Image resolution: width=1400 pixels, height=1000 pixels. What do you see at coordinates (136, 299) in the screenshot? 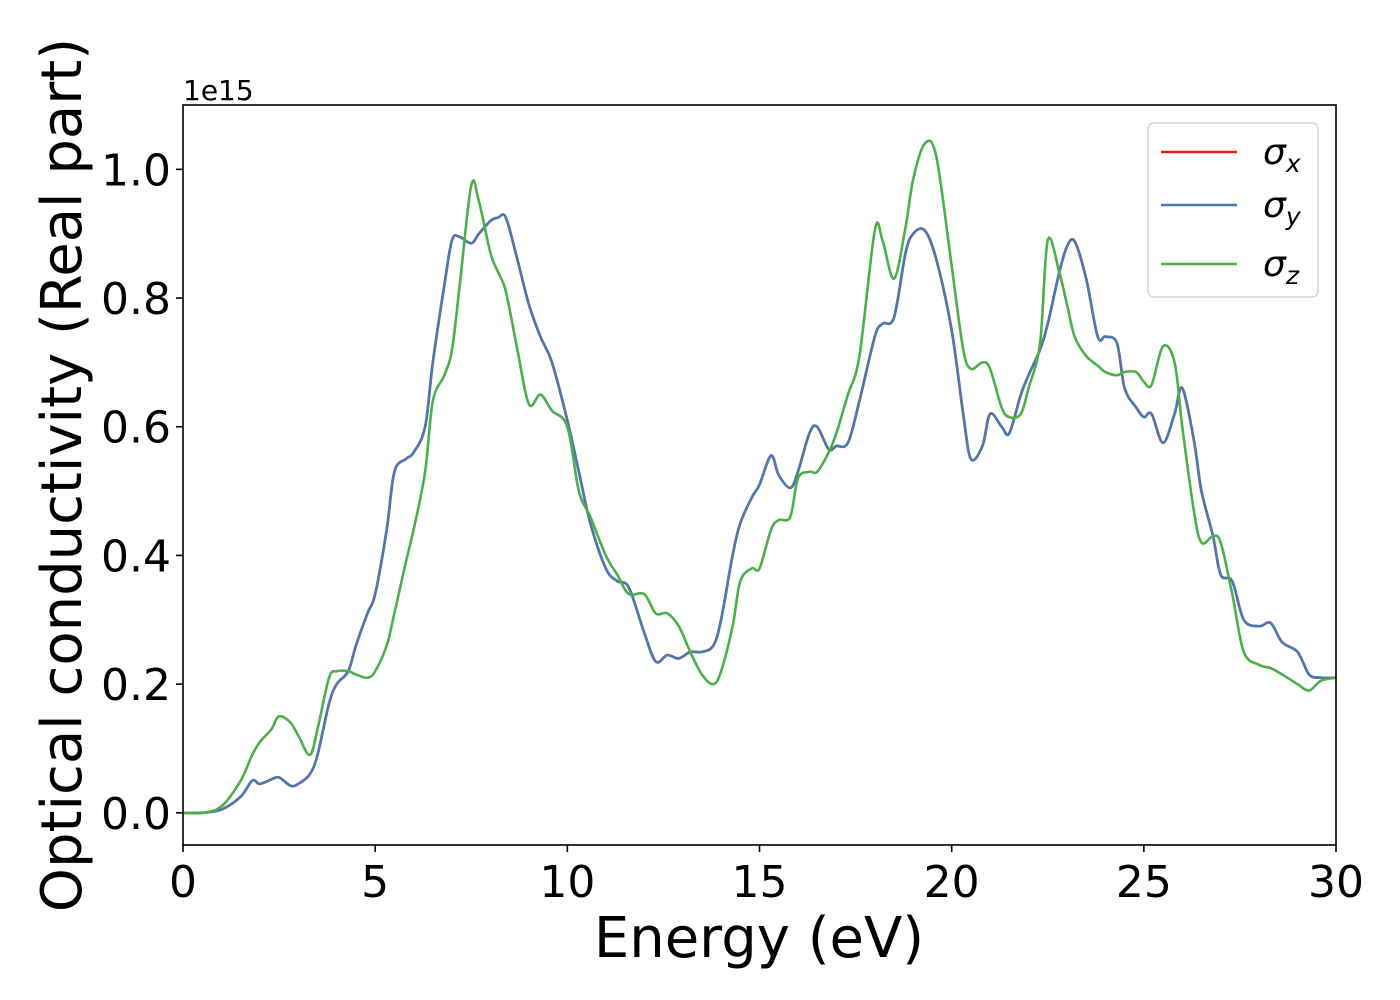
I see `y-tick-label: 0.8` at bounding box center [136, 299].